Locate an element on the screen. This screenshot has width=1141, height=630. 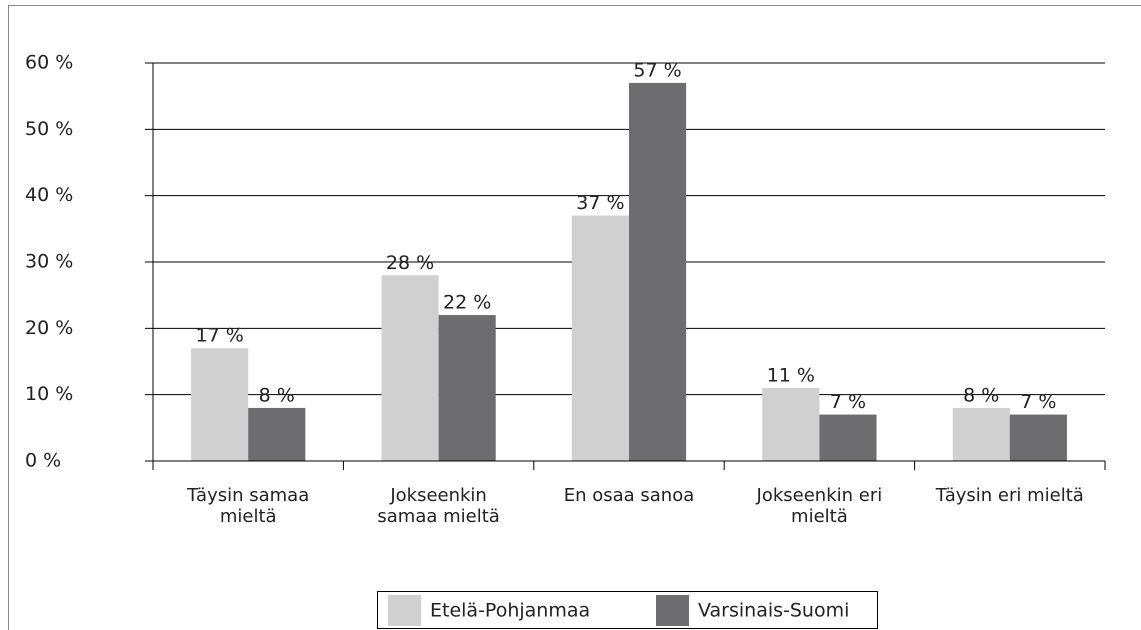
y-tick-label: 40 % is located at coordinates (49, 195).